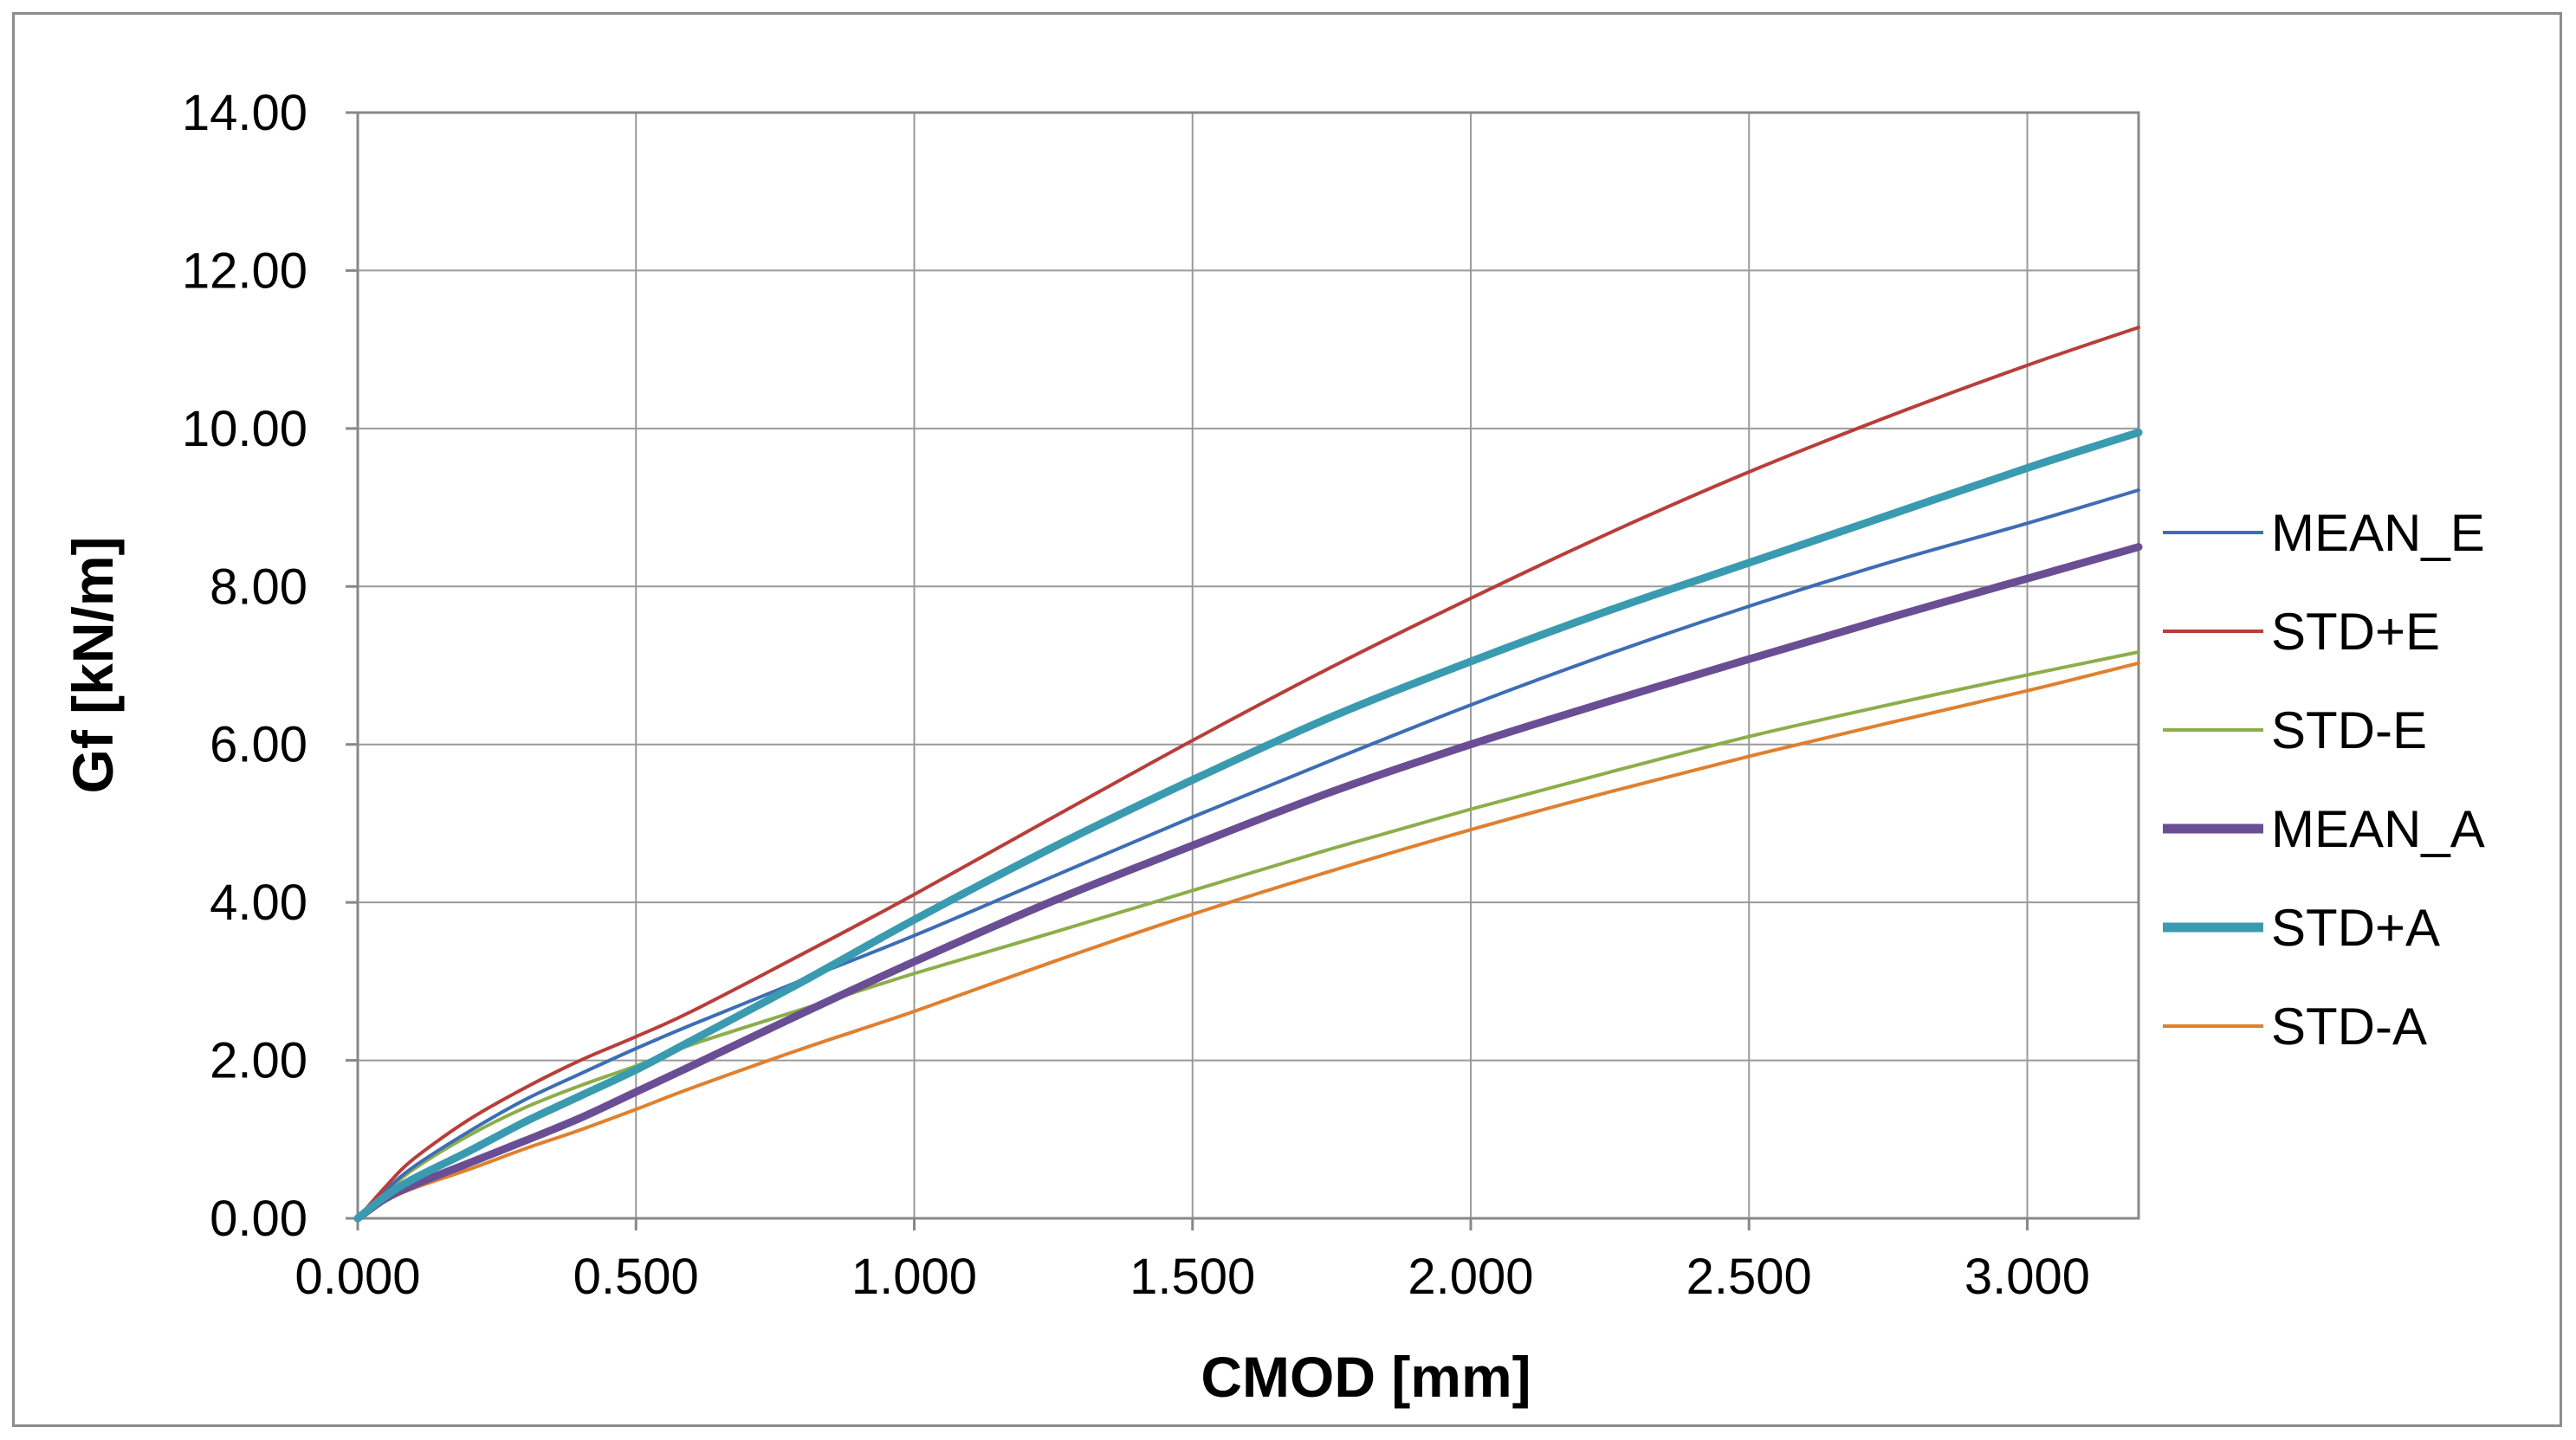 Image resolution: width=2576 pixels, height=1440 pixels. Describe the element at coordinates (914, 1277) in the screenshot. I see `x-tick-label: 1.000` at that location.